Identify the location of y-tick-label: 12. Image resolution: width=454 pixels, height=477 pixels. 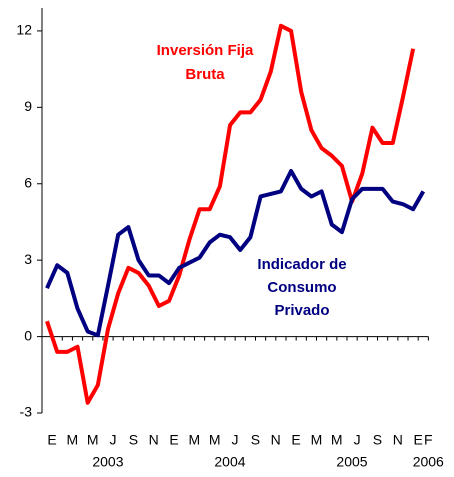
(24, 30).